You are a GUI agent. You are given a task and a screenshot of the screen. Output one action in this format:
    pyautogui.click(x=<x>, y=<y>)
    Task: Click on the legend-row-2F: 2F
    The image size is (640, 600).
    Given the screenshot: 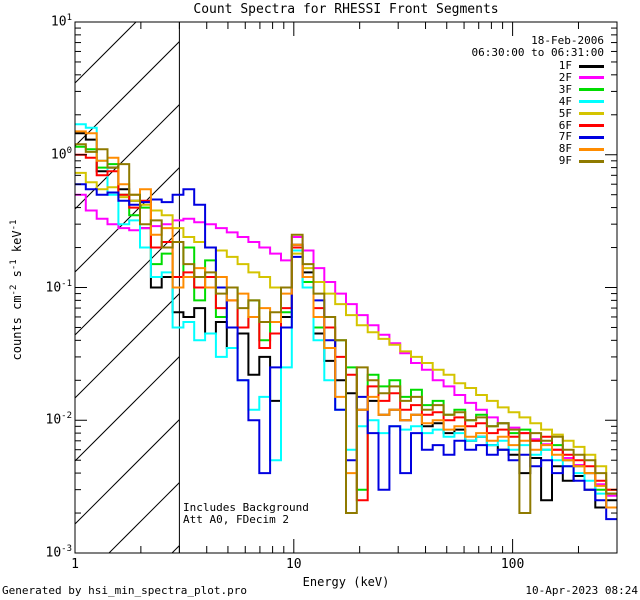 What is the action you would take?
    pyautogui.click(x=581, y=77)
    